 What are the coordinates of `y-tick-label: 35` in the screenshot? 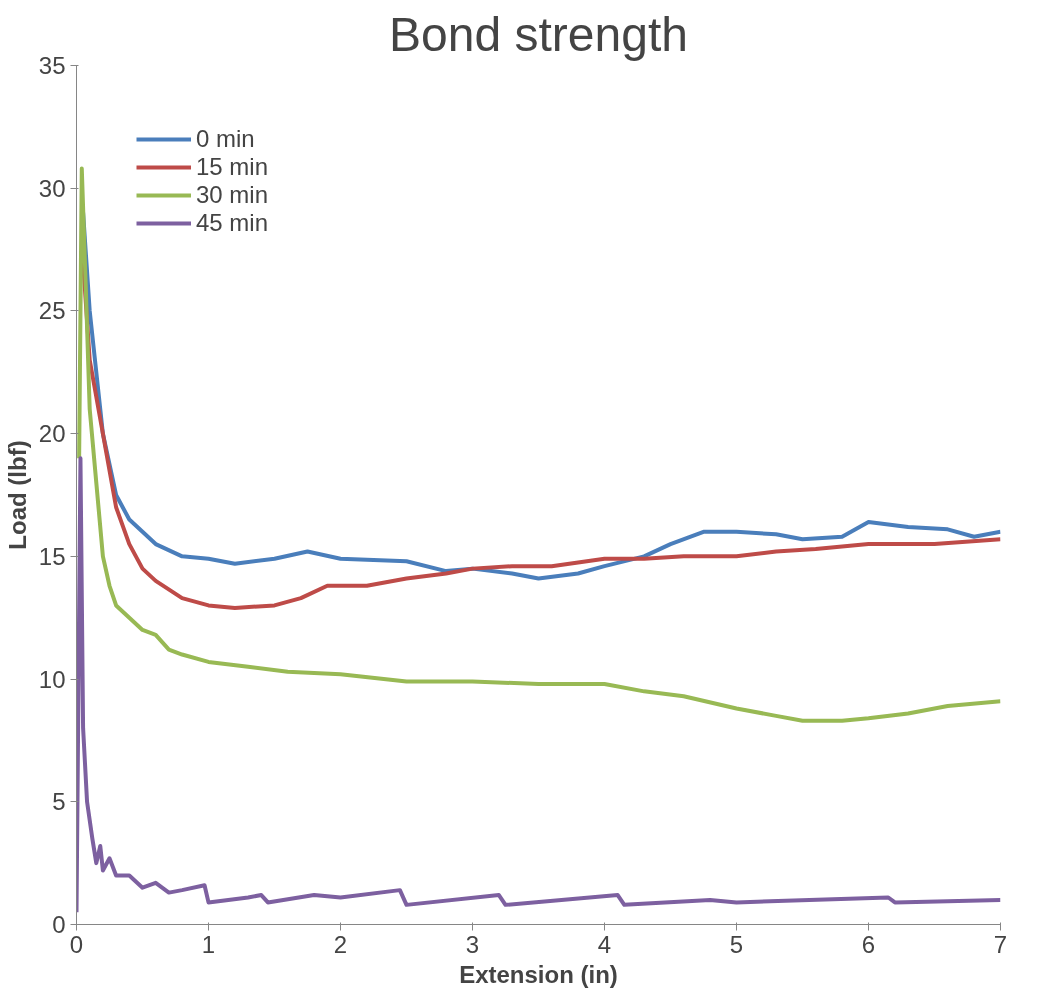 It's located at (52, 65).